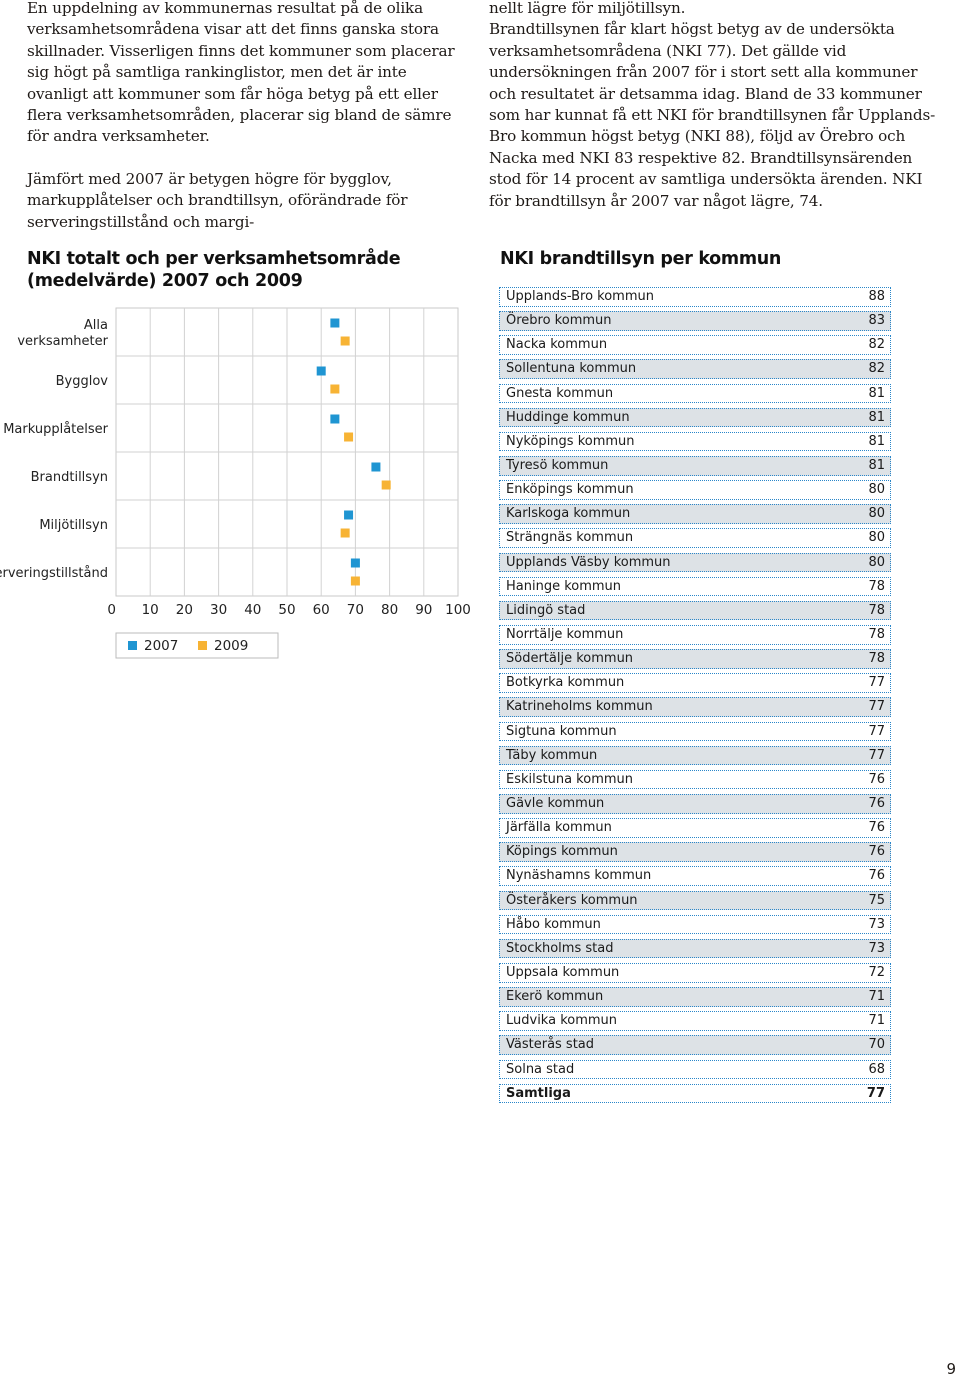  I want to click on category-label: Serveringstillstånd, so click(54, 573).